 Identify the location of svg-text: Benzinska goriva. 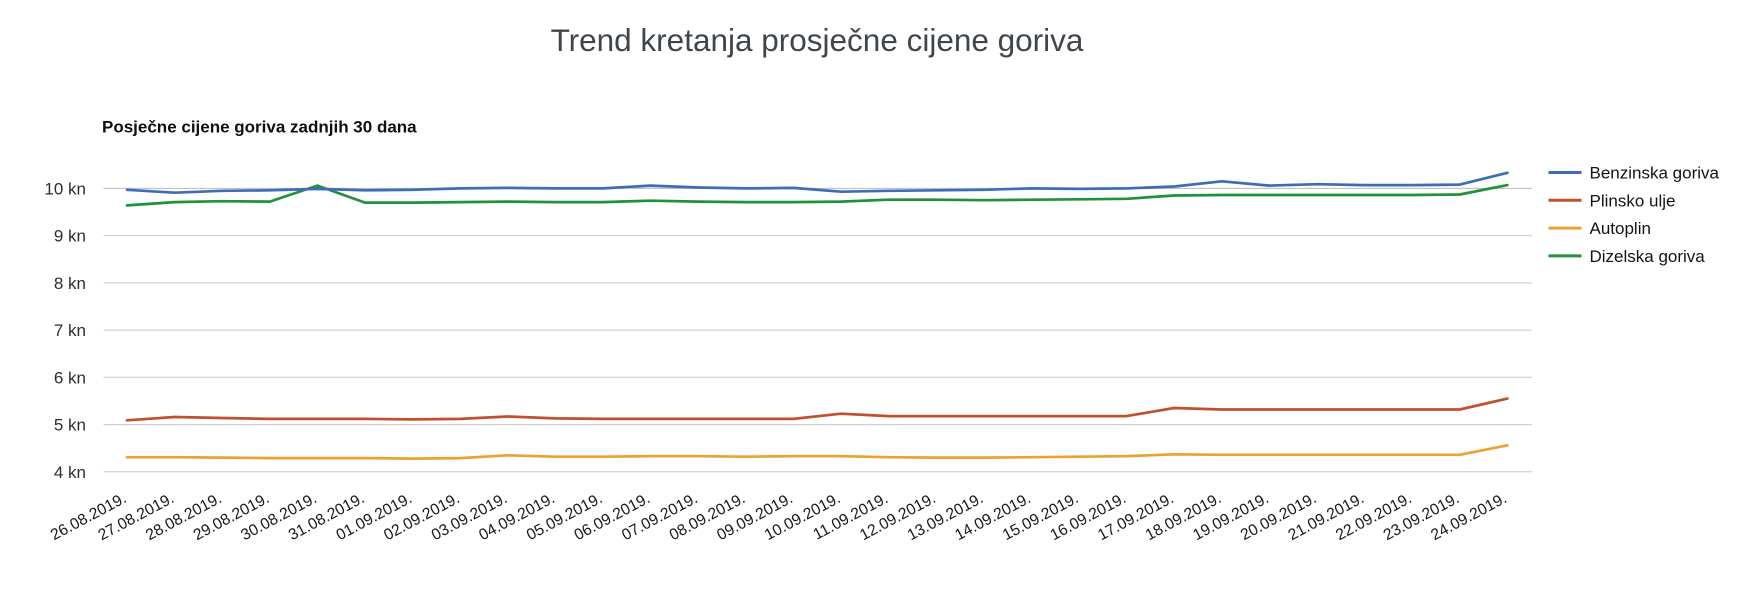
(1655, 173).